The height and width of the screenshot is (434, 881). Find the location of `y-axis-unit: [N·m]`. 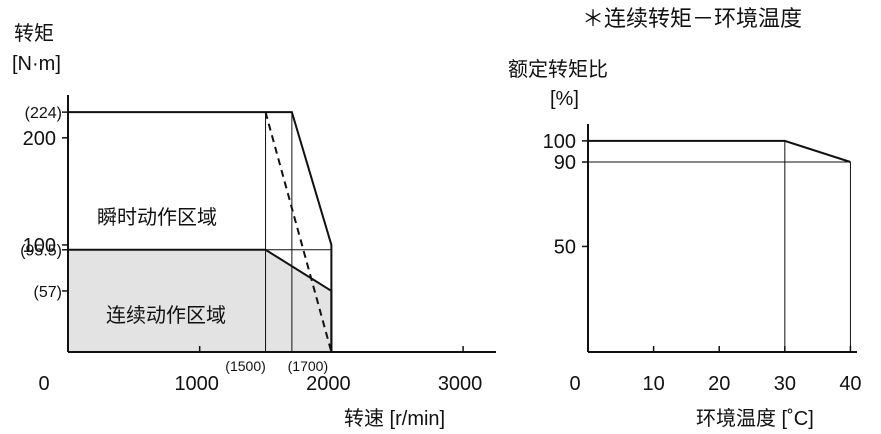

y-axis-unit: [N·m] is located at coordinates (36, 64).